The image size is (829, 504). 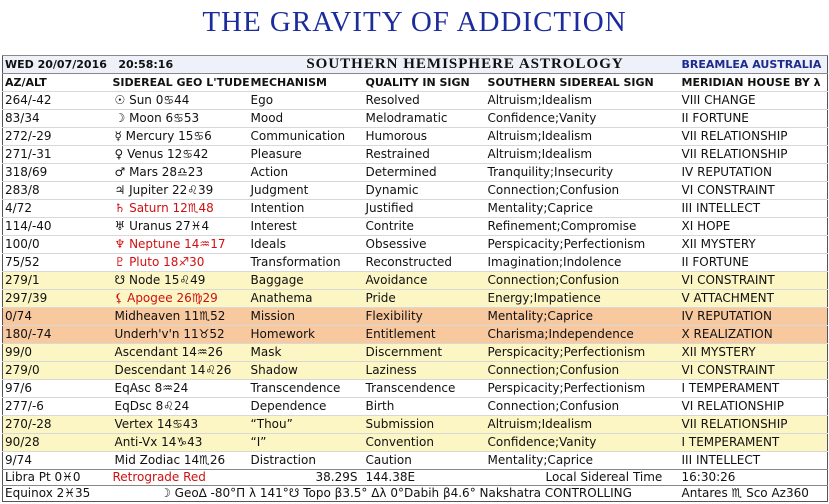 I want to click on table-cell: Judgment, so click(x=306, y=190).